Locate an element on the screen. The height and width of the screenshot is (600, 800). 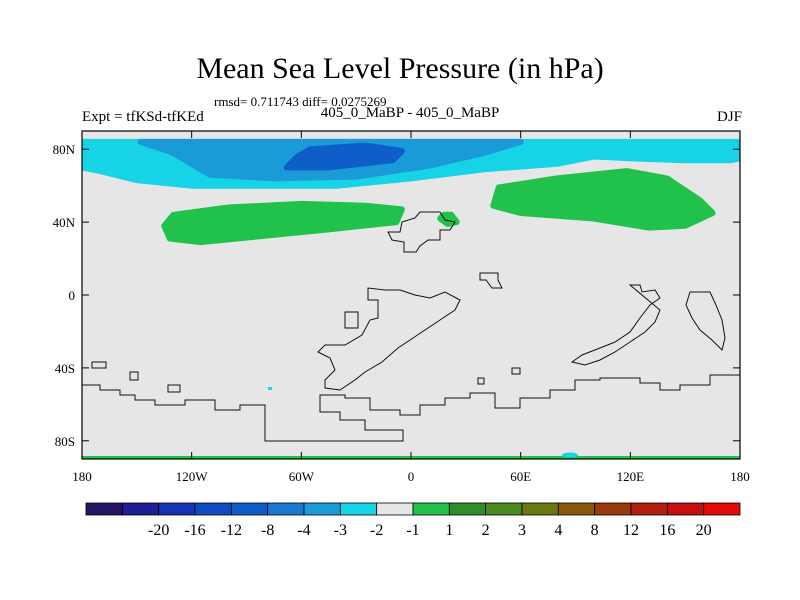
north-atlantic-outline is located at coordinates (421, 232).